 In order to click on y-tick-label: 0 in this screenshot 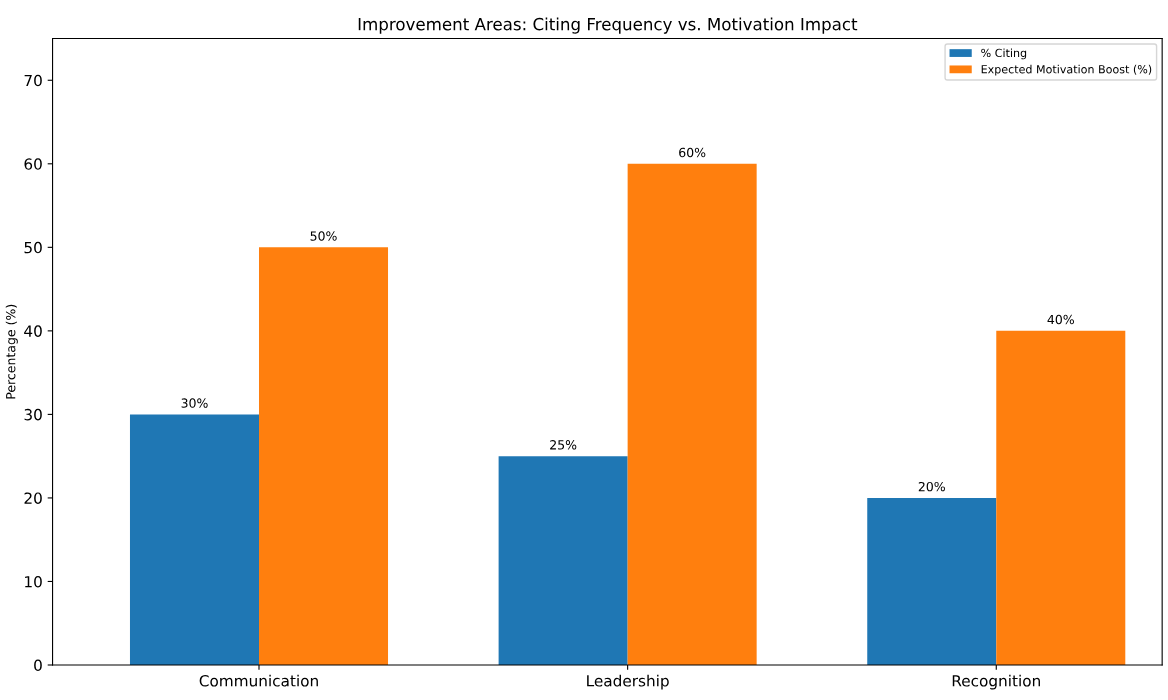, I will do `click(38, 665)`.